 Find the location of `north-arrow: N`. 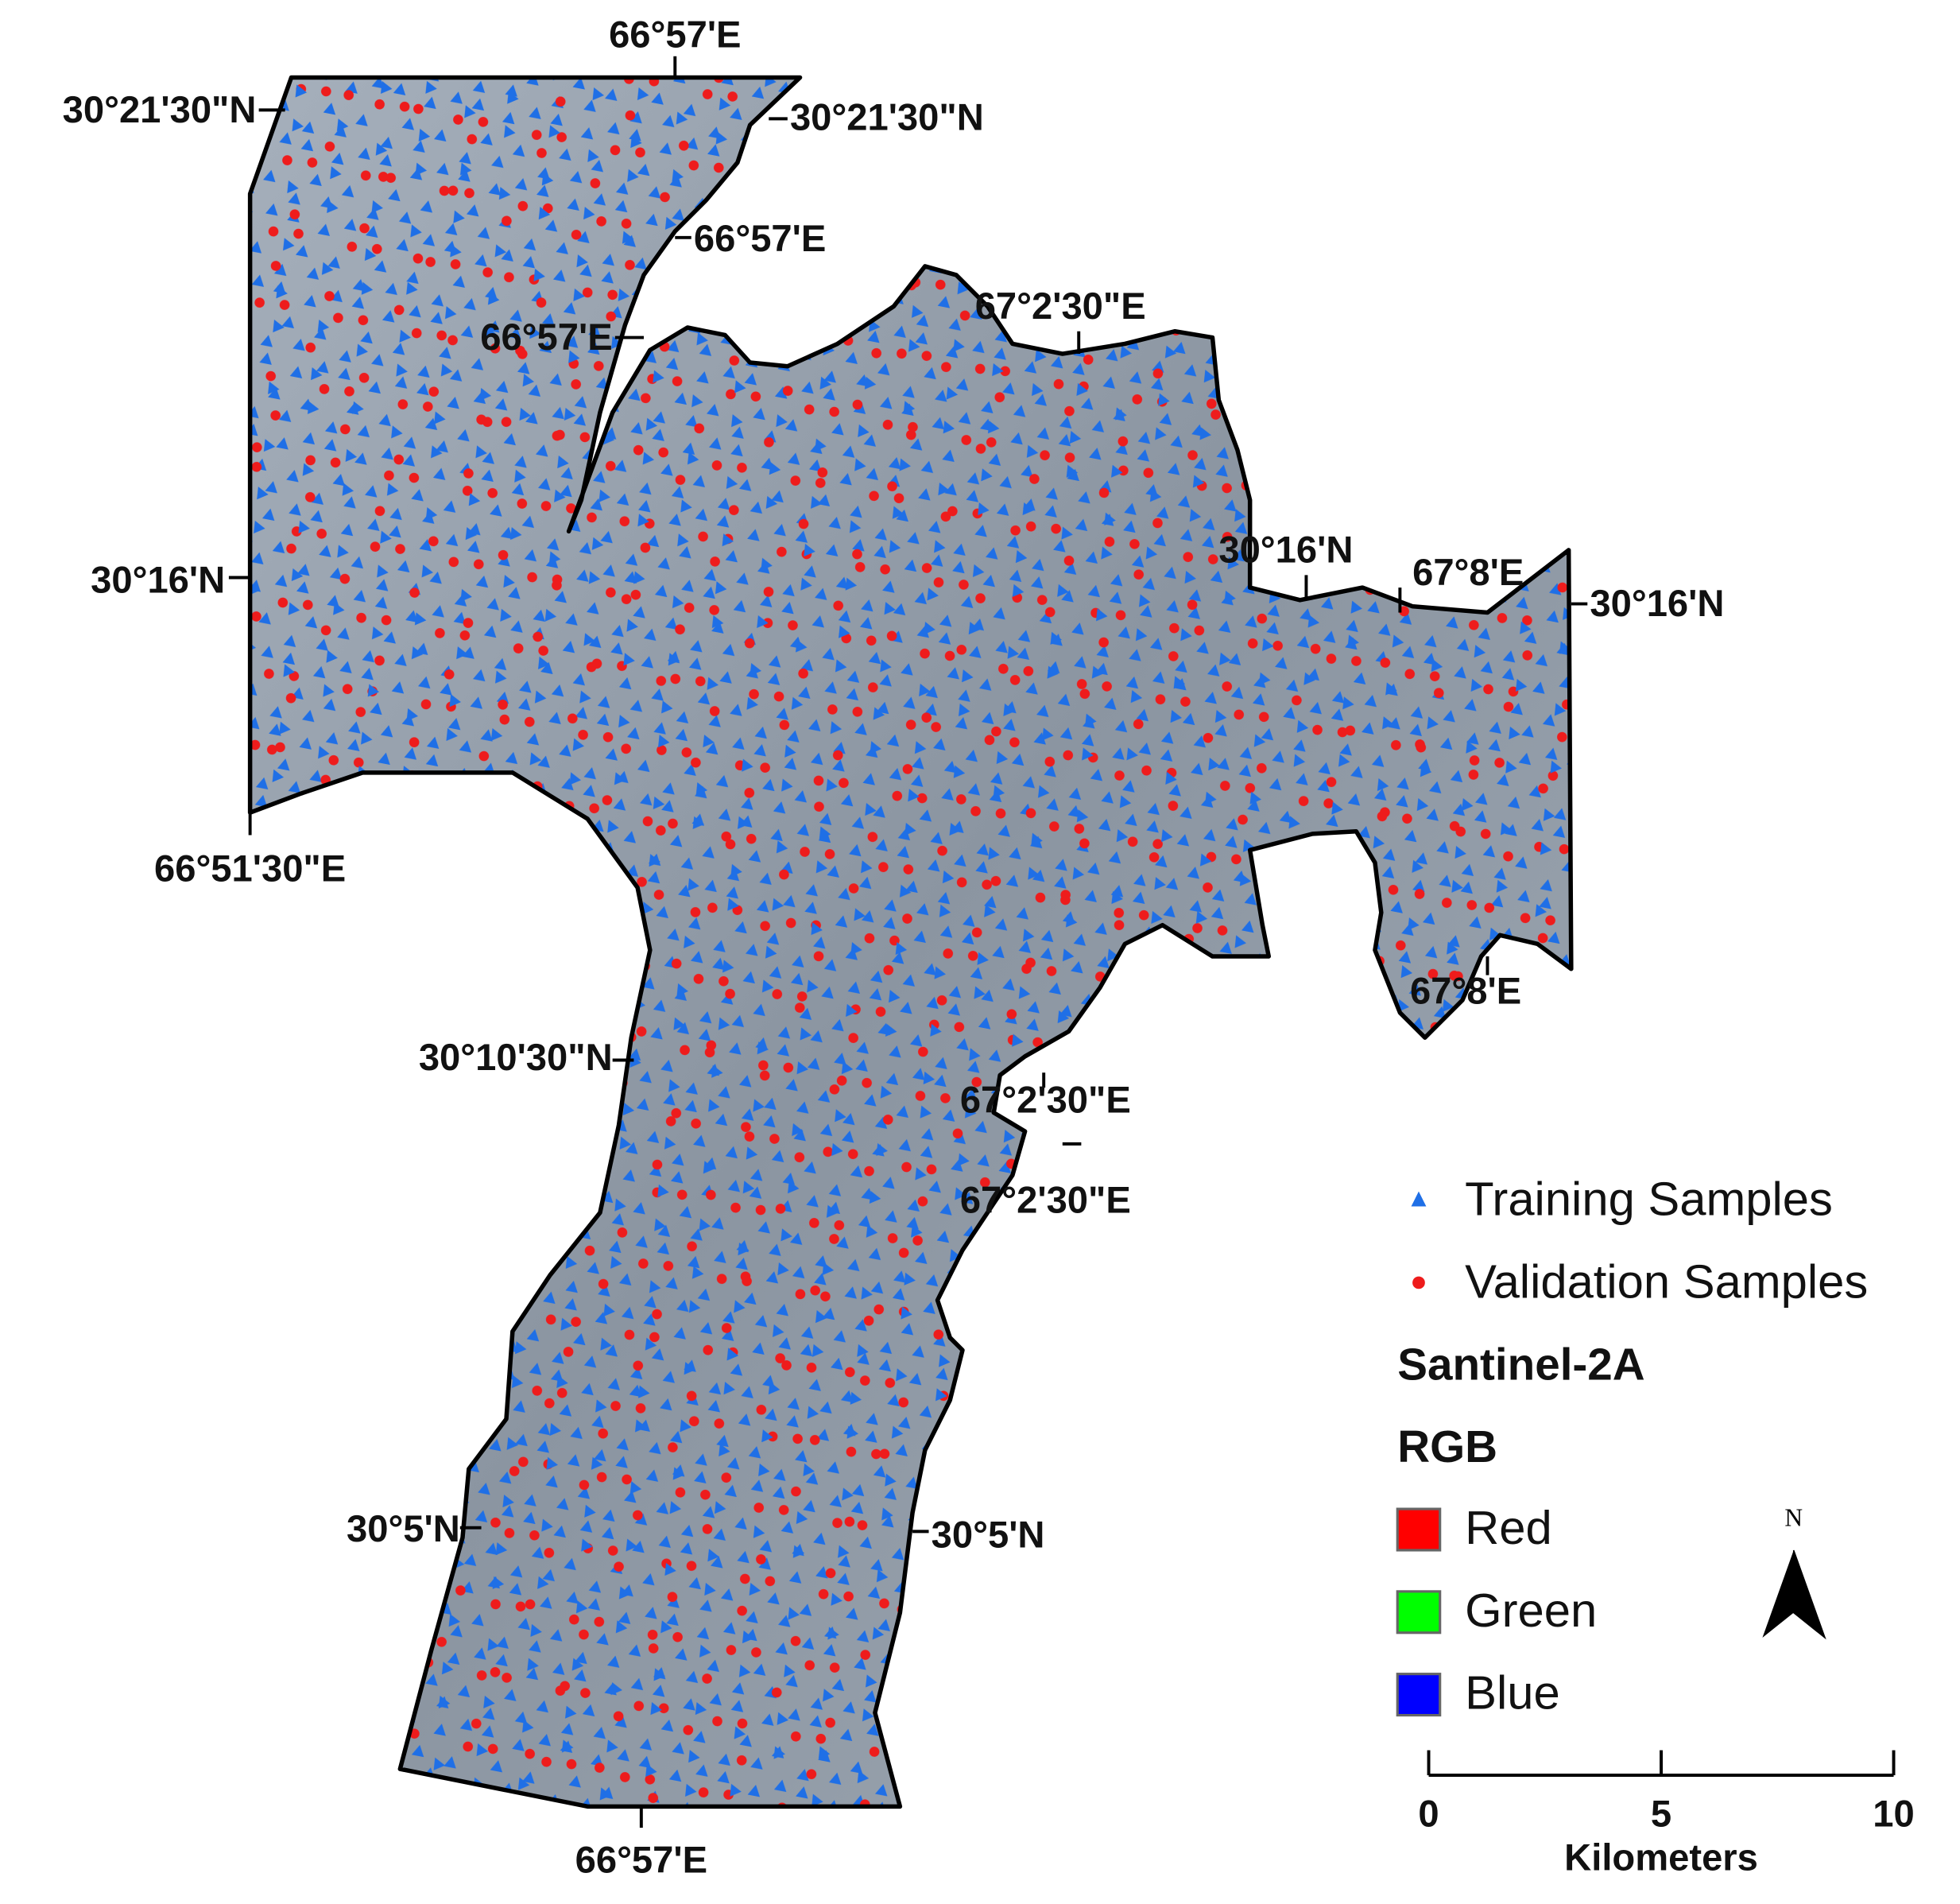

north-arrow: N is located at coordinates (1794, 1571).